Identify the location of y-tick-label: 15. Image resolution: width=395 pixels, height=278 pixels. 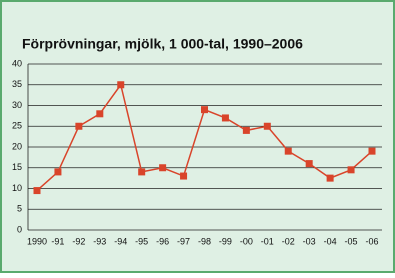
(17, 167).